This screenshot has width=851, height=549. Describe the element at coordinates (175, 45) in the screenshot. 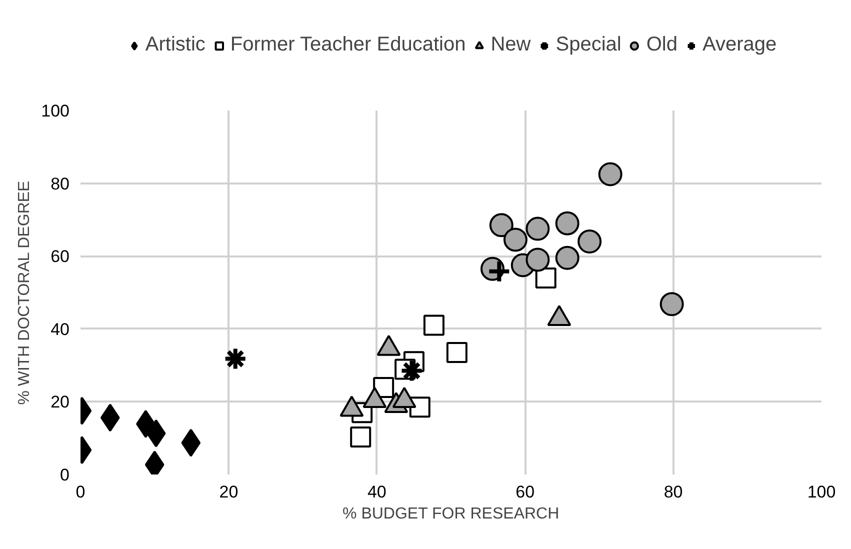

I see `legend-label: Artistic` at that location.